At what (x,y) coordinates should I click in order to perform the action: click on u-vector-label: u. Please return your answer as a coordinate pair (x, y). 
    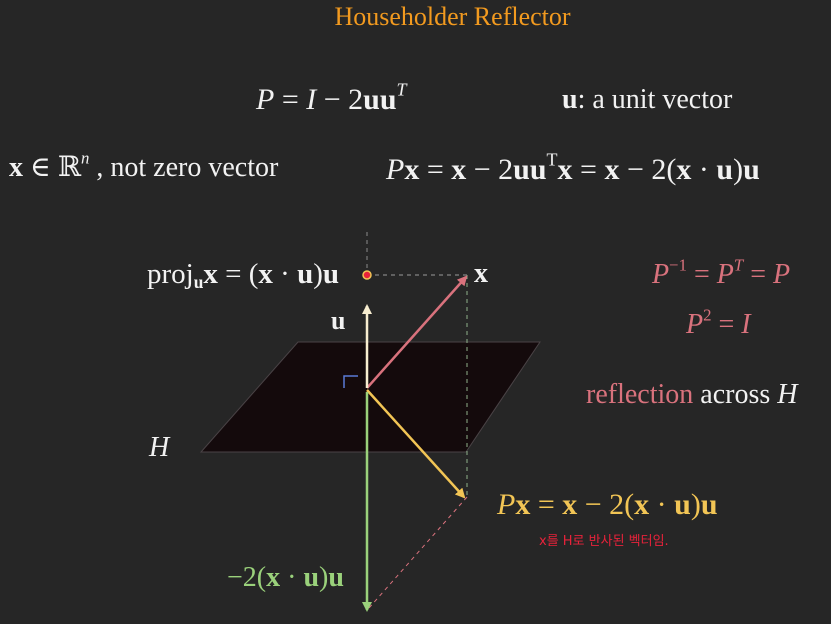
    Looking at the image, I should click on (338, 320).